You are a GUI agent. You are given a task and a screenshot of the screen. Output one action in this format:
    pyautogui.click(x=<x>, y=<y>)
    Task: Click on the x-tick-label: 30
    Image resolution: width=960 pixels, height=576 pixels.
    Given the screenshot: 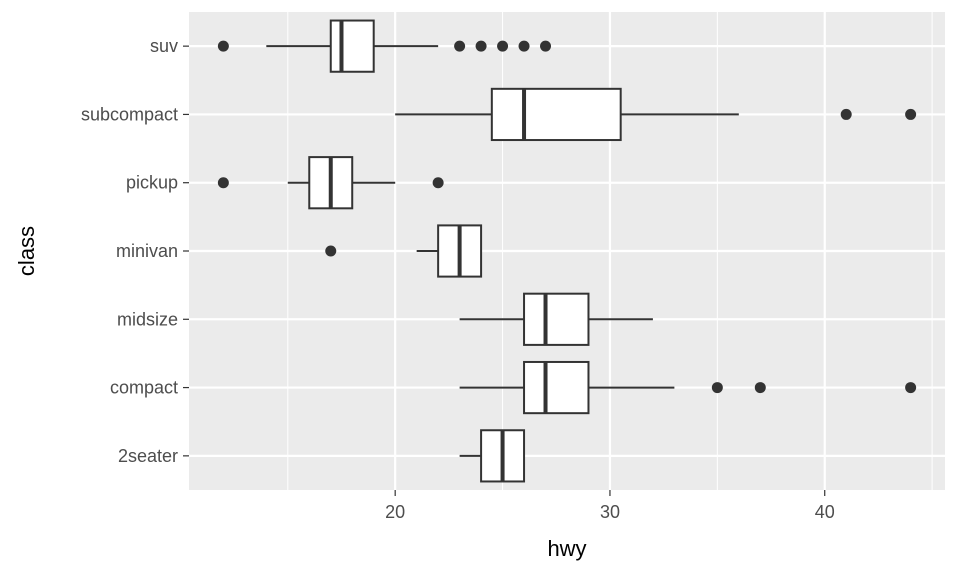 What is the action you would take?
    pyautogui.click(x=610, y=512)
    